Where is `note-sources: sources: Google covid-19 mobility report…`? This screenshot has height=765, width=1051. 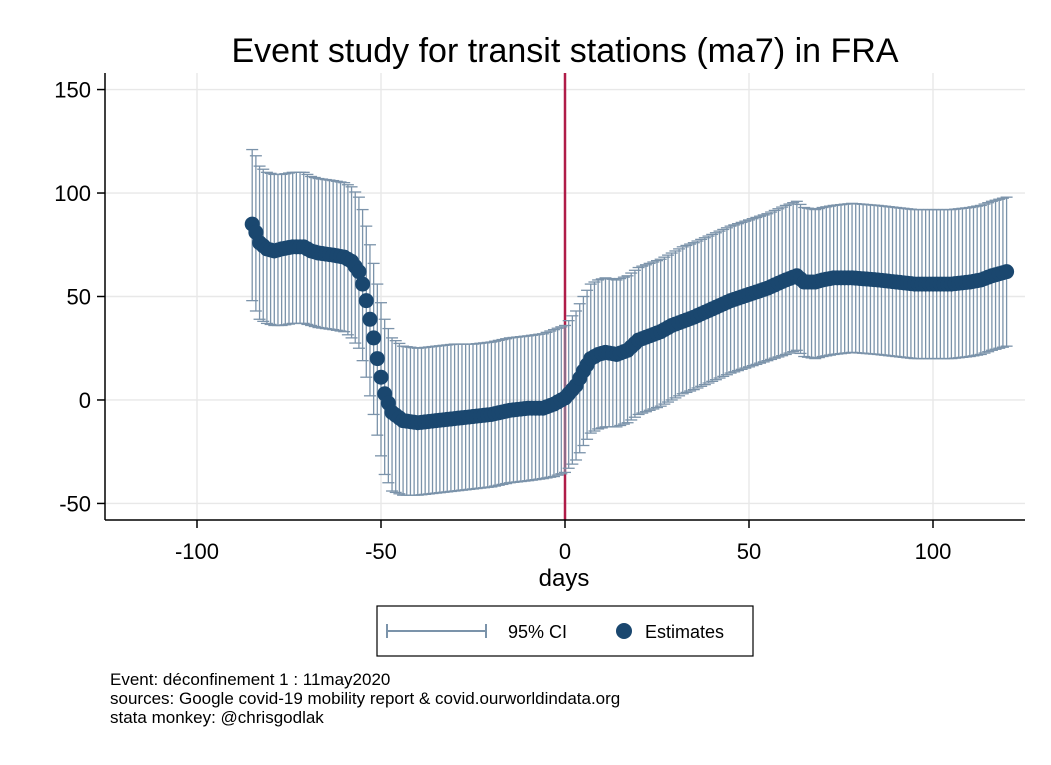 note-sources: sources: Google covid-19 mobility report… is located at coordinates (365, 698).